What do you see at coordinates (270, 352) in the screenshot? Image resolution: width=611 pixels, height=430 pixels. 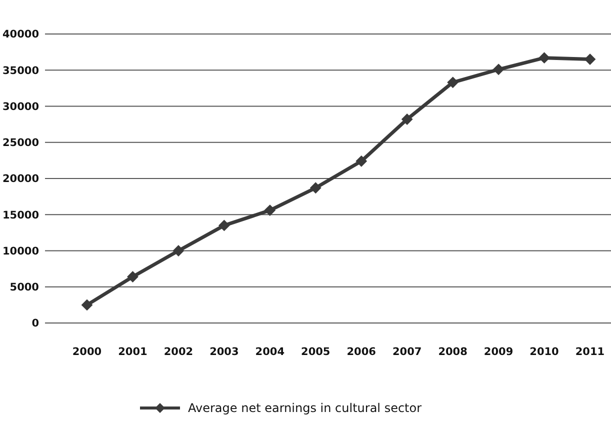 I see `x-tick-label: 2004` at bounding box center [270, 352].